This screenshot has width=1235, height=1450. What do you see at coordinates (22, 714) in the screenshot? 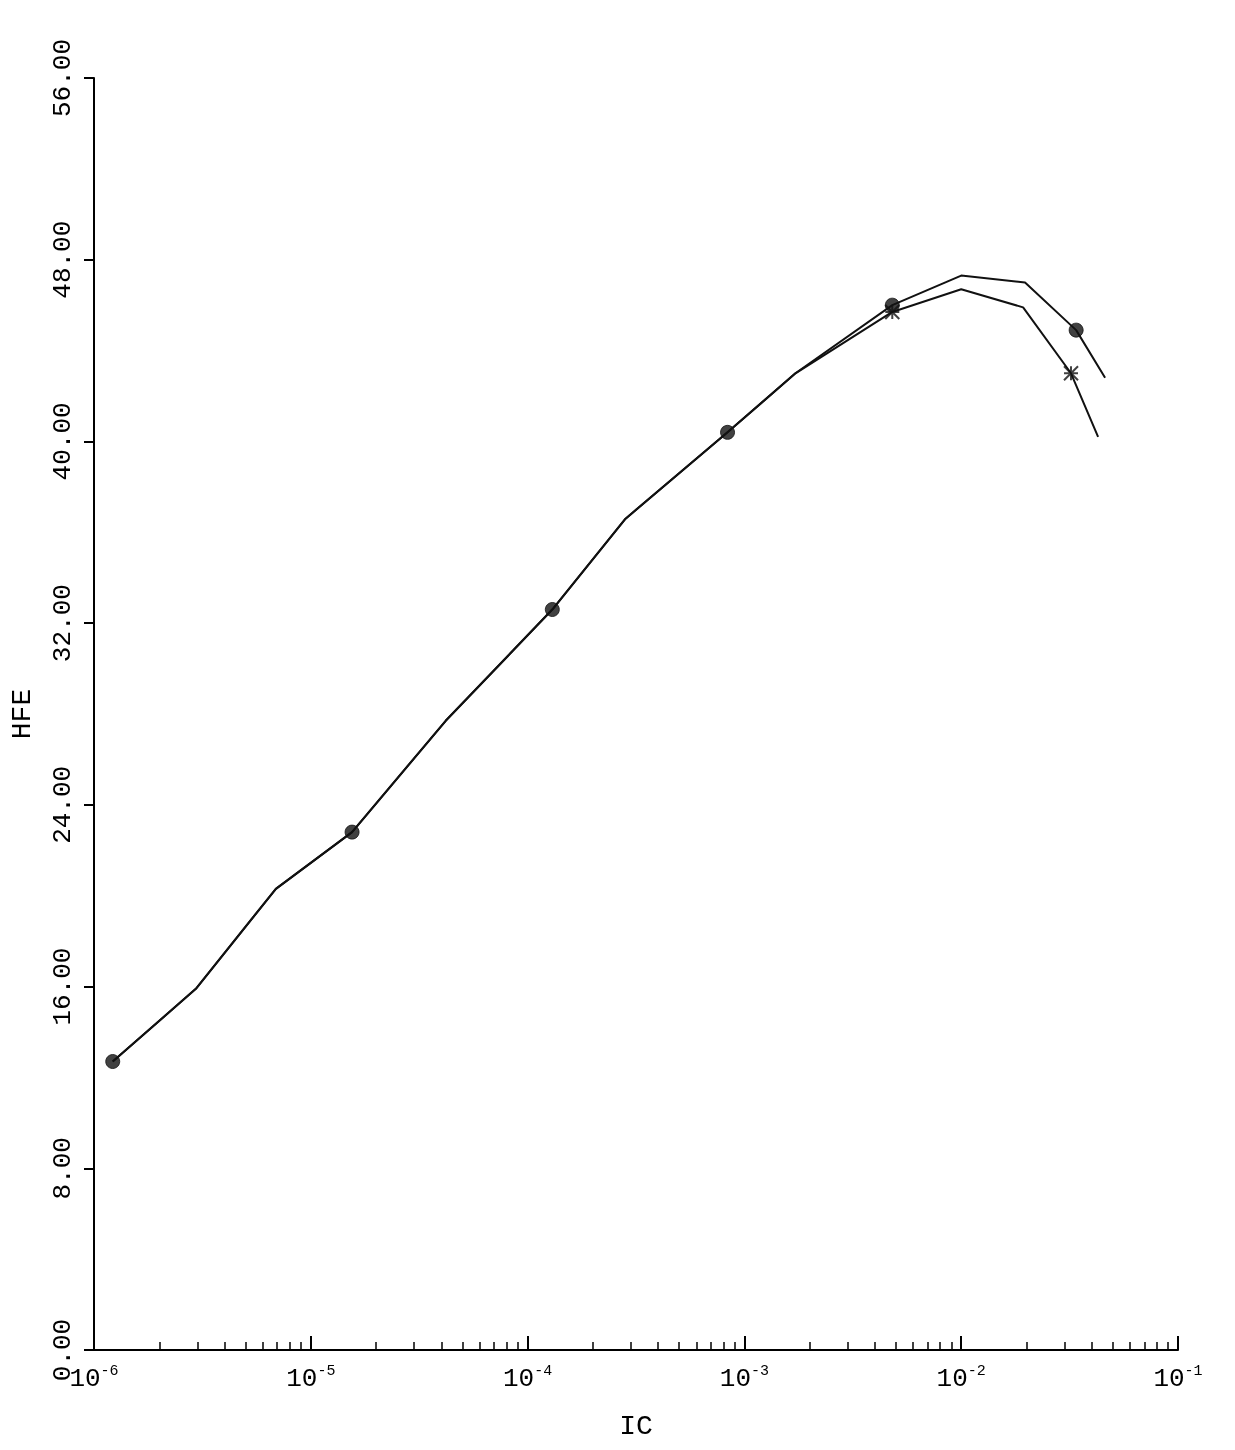
I see `y-axis-title: HFE` at bounding box center [22, 714].